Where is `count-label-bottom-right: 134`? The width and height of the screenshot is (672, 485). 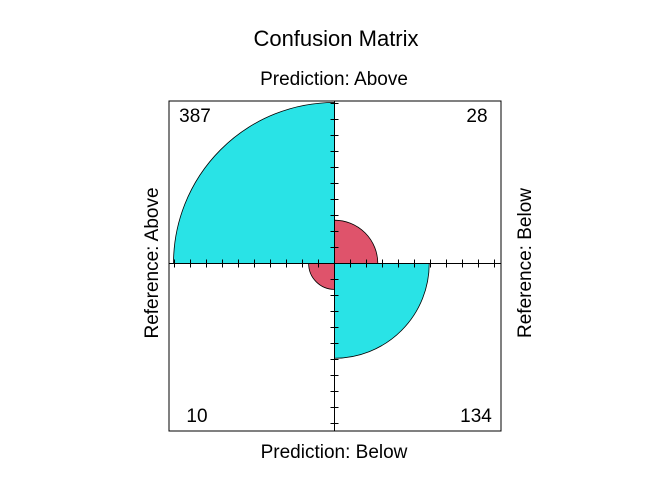 count-label-bottom-right: 134 is located at coordinates (476, 416).